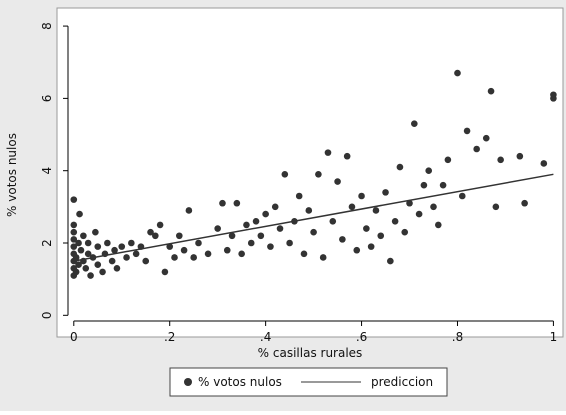 This screenshot has height=415, width=566. What do you see at coordinates (457, 337) in the screenshot?
I see `x-tick-label: .8` at bounding box center [457, 337].